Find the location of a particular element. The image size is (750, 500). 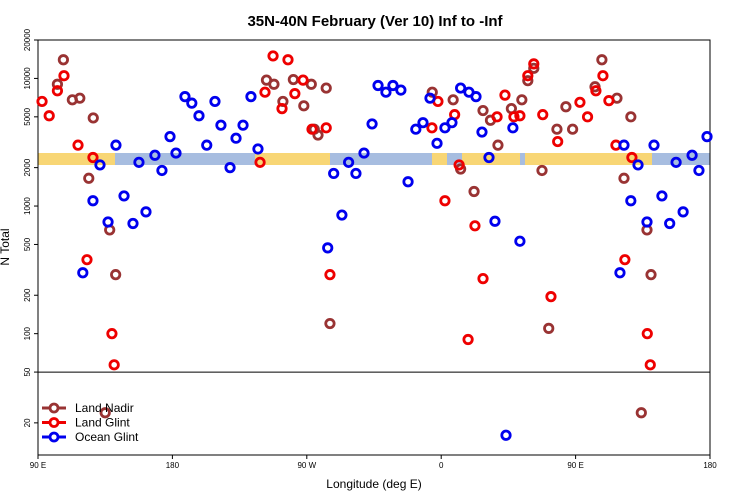

y-tick-label: 2000 is located at coordinates (27, 167).